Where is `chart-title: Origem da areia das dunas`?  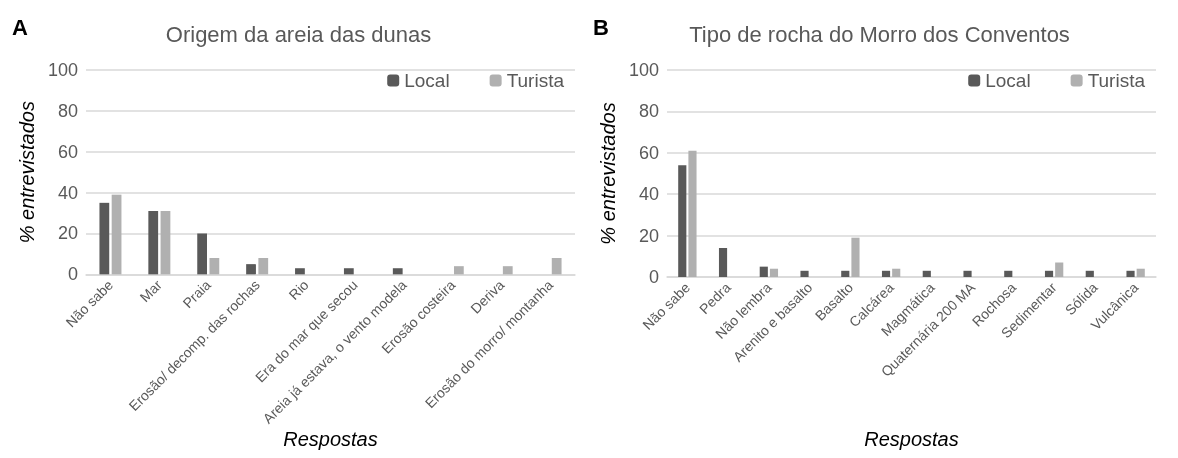 chart-title: Origem da areia das dunas is located at coordinates (298, 34).